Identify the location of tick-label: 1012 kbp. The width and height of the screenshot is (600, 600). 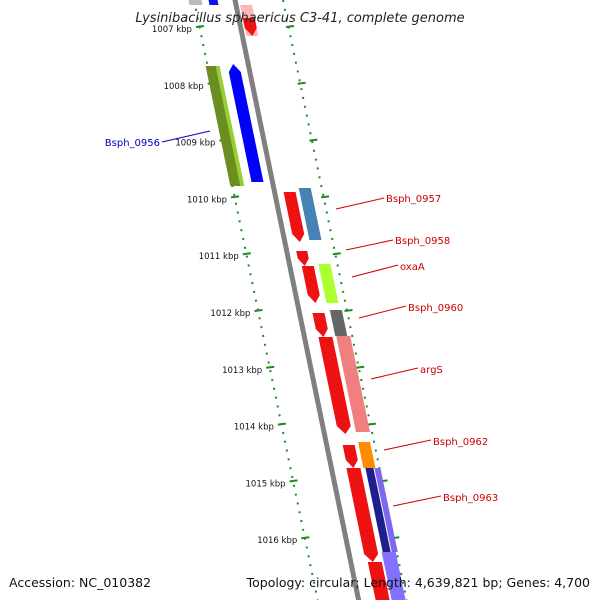
(230, 314).